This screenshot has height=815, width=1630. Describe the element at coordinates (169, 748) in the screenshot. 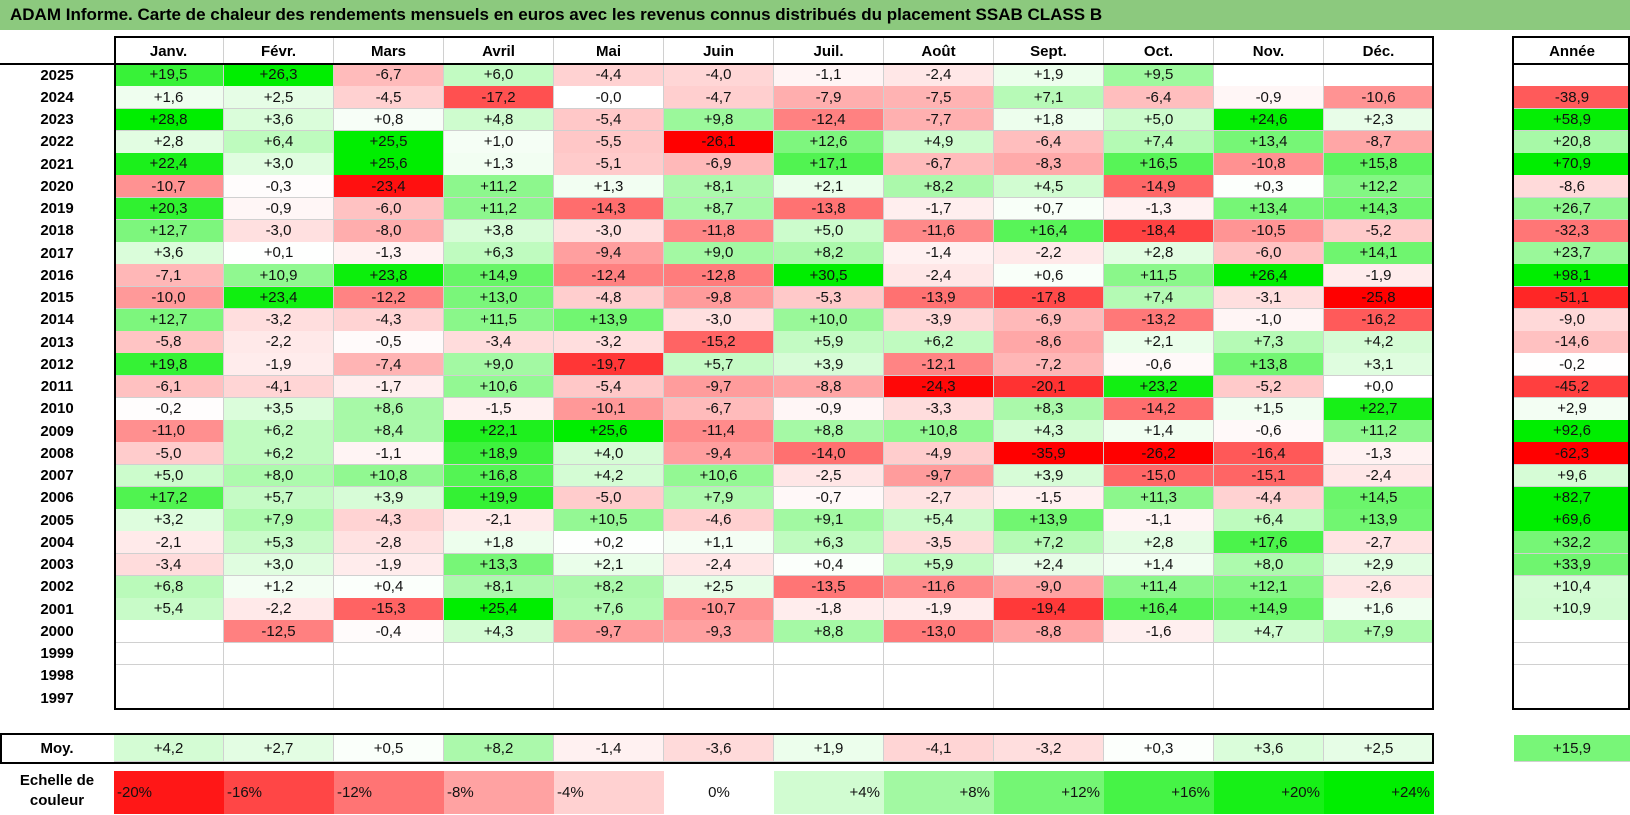

I see `average-cell: +4,2` at that location.